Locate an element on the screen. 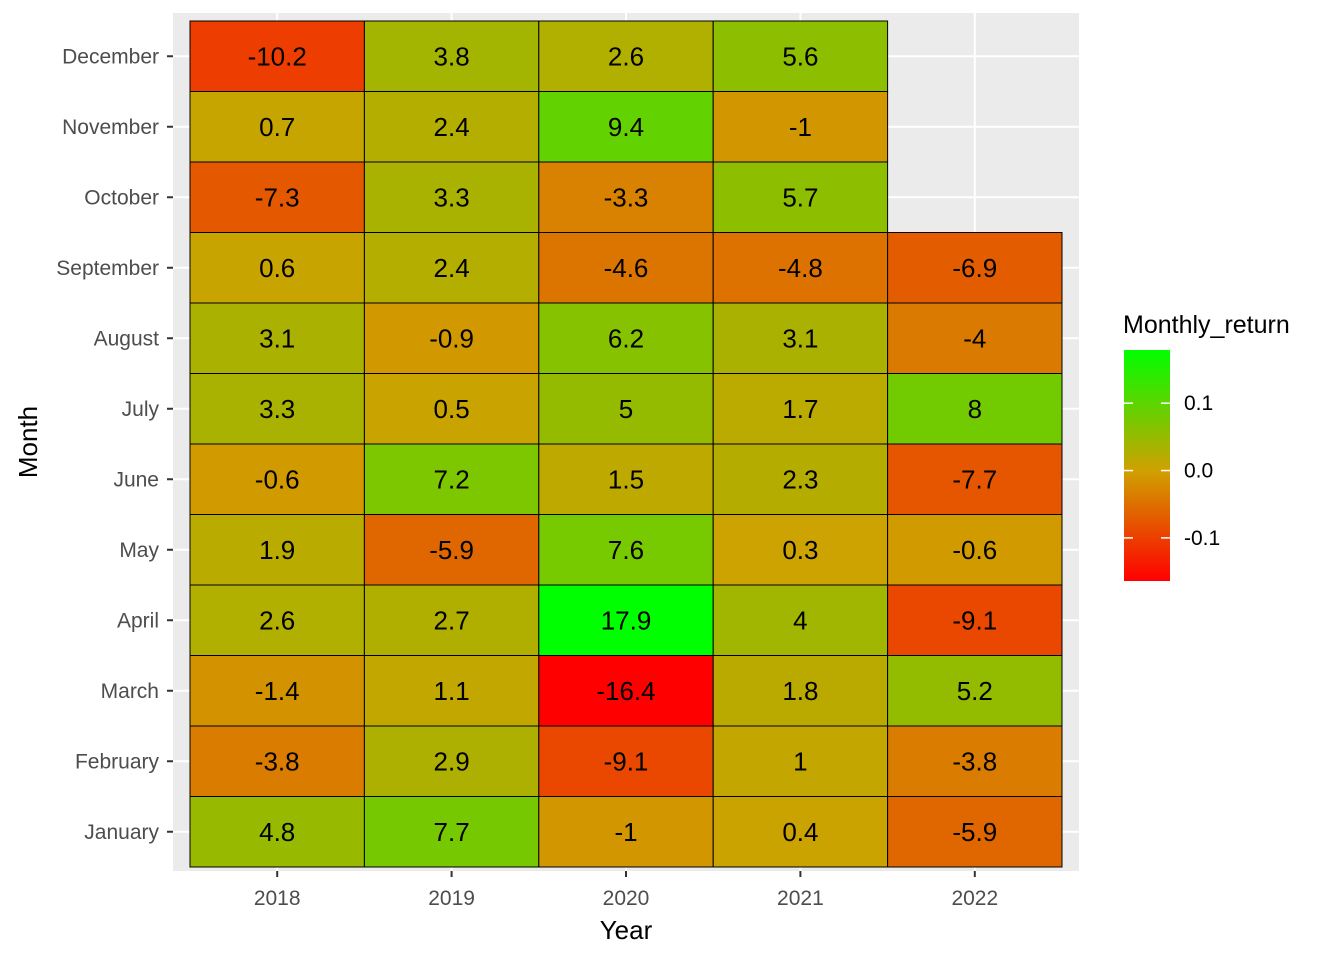 The height and width of the screenshot is (965, 1344). heatmap-tile-august-2019 is located at coordinates (451, 338).